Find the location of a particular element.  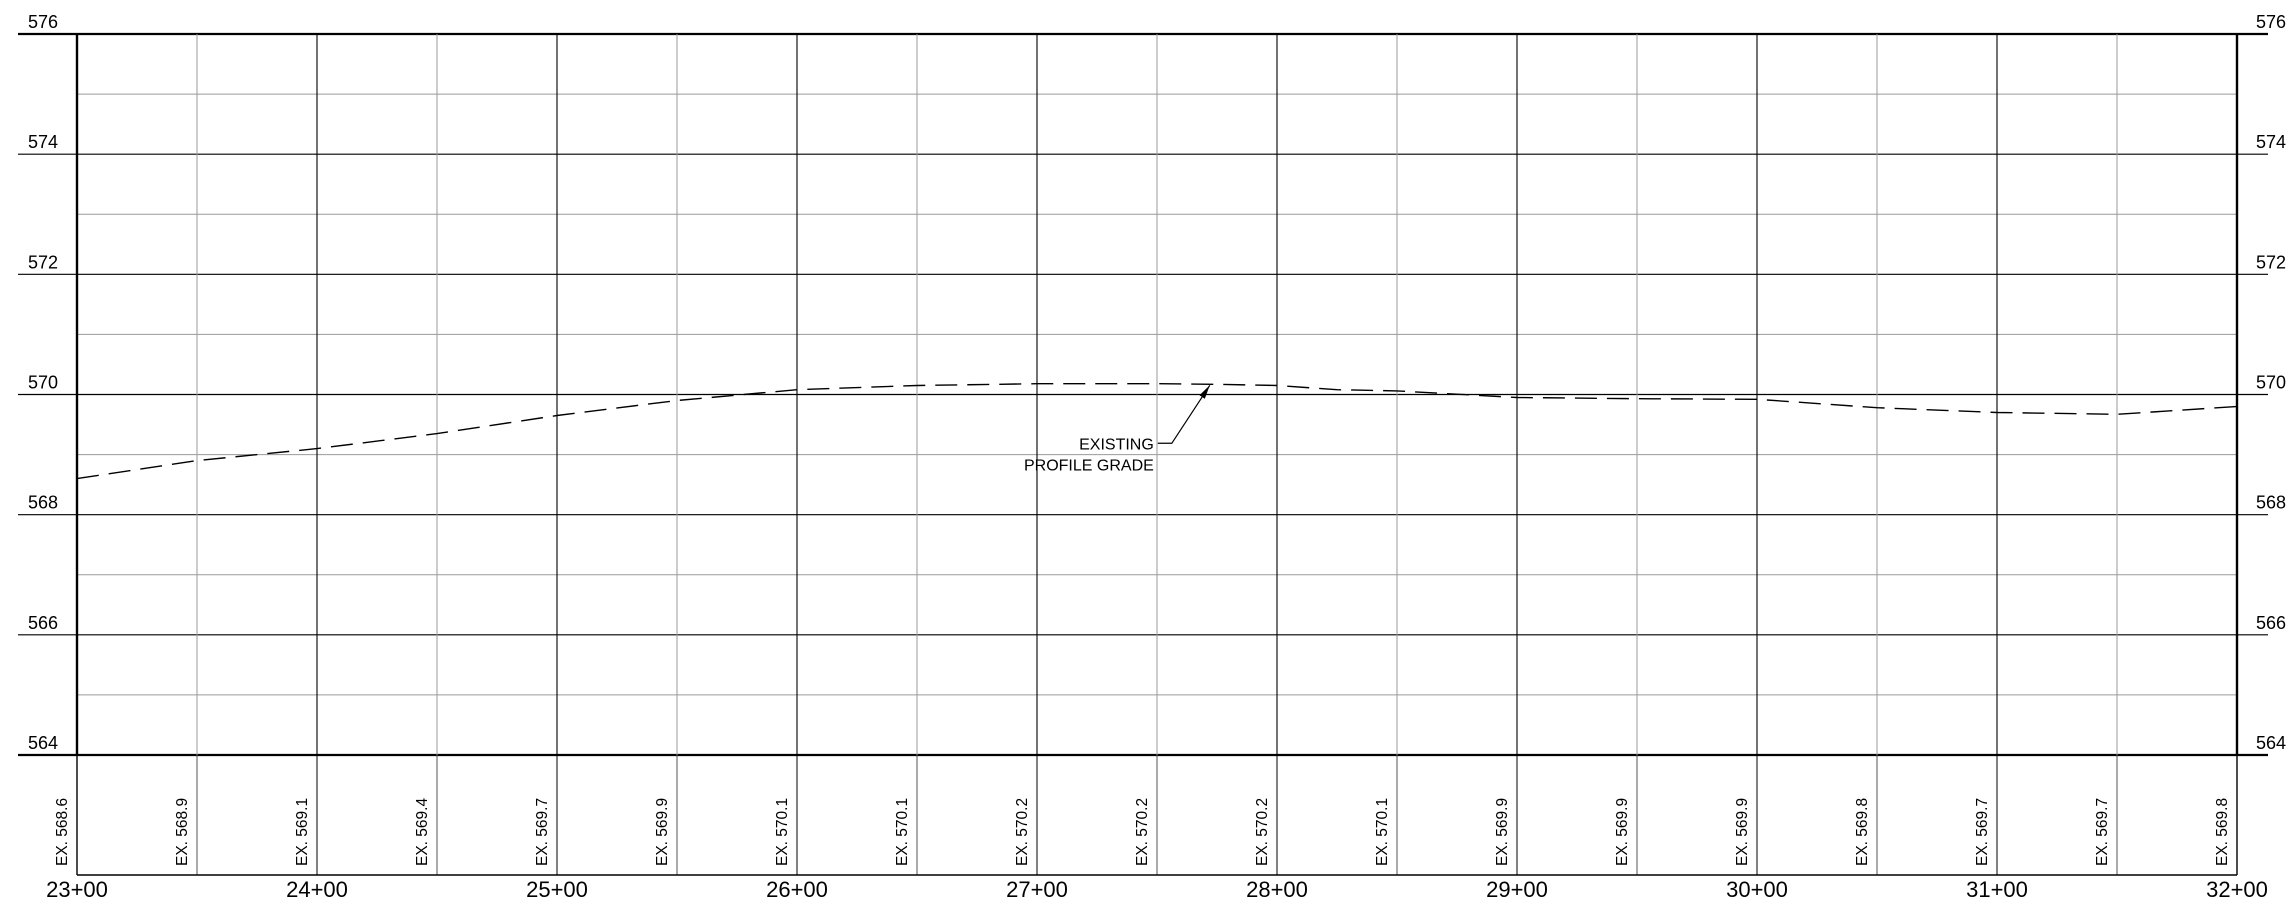

elevation-label-left: 572 is located at coordinates (43, 262).